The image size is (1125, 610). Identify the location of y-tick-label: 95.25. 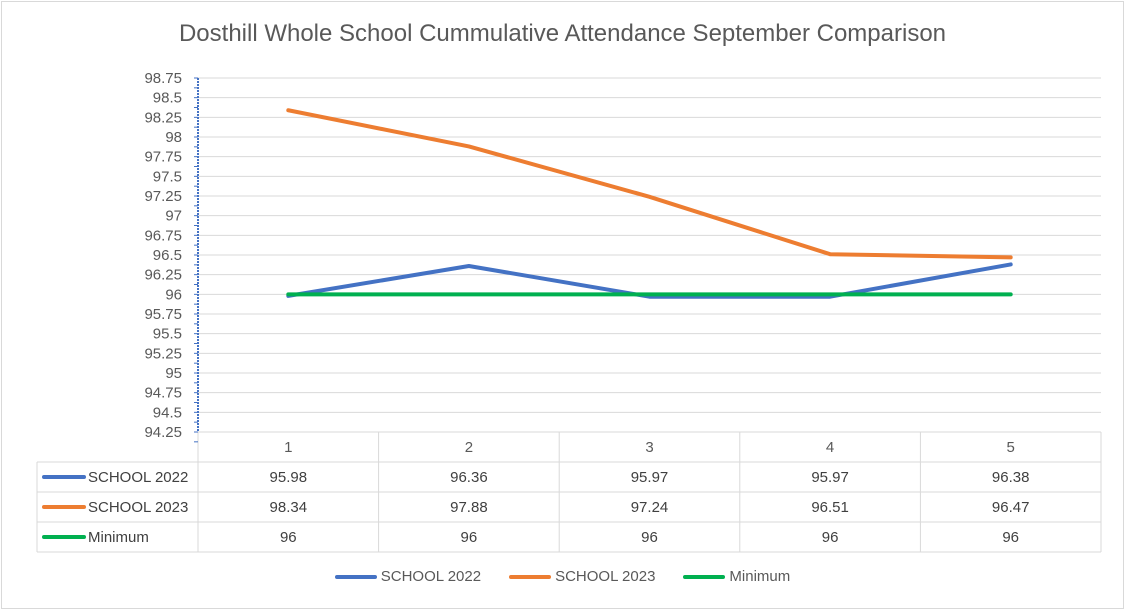
(163, 353).